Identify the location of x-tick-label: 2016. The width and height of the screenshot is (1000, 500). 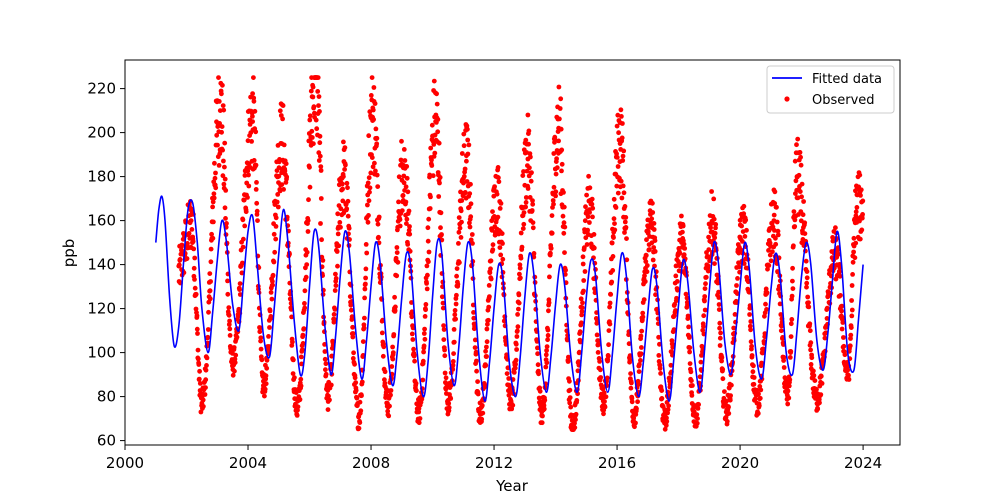
(617, 463).